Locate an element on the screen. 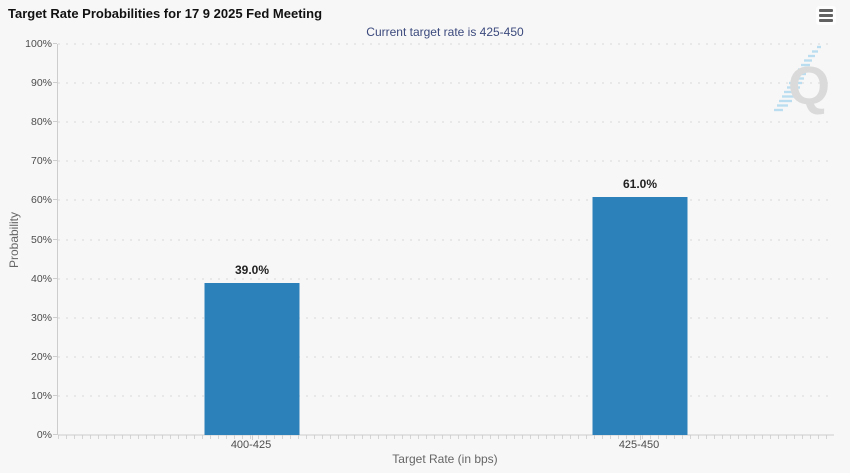 The image size is (850, 473). y-tick-label: 70% is located at coordinates (41, 161).